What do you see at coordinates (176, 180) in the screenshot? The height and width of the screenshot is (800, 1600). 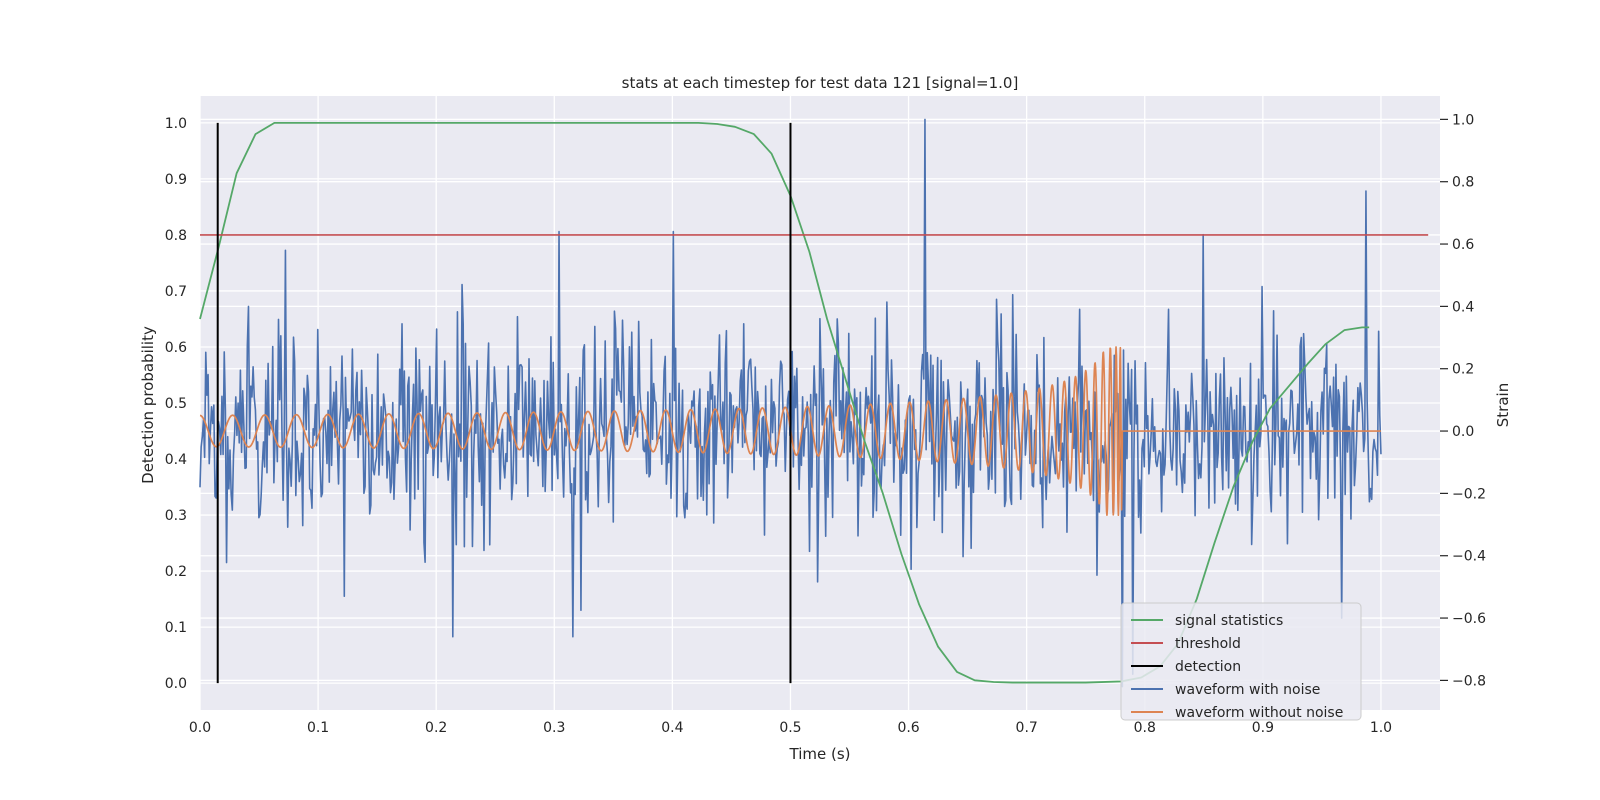 I see `y-tick-label: 0.9` at bounding box center [176, 180].